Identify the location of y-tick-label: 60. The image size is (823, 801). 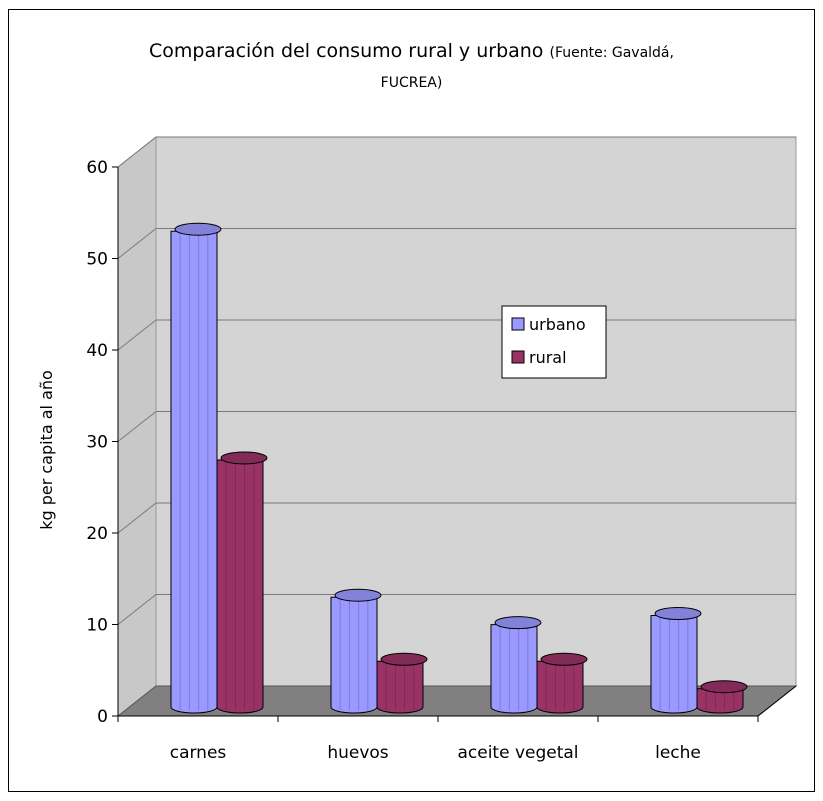
(97, 168).